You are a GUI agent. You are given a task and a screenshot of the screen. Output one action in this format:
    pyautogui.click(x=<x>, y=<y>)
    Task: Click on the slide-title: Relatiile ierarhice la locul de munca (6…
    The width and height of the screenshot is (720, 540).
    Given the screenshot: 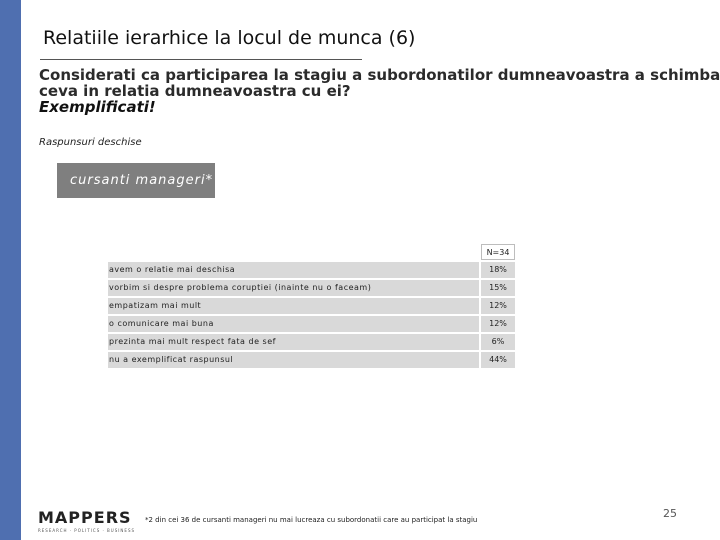 What is the action you would take?
    pyautogui.click(x=229, y=38)
    